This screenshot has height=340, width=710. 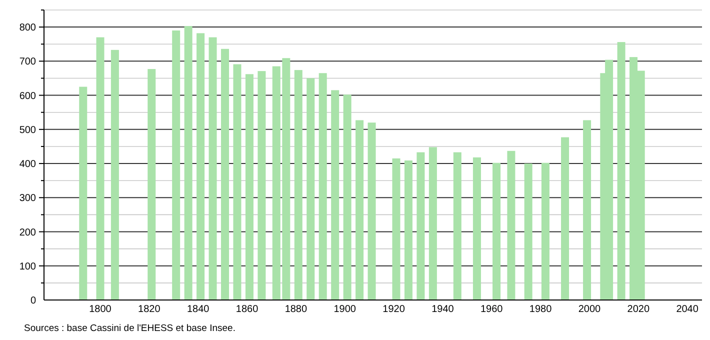 I want to click on y-tick-label: 100, so click(x=27, y=266).